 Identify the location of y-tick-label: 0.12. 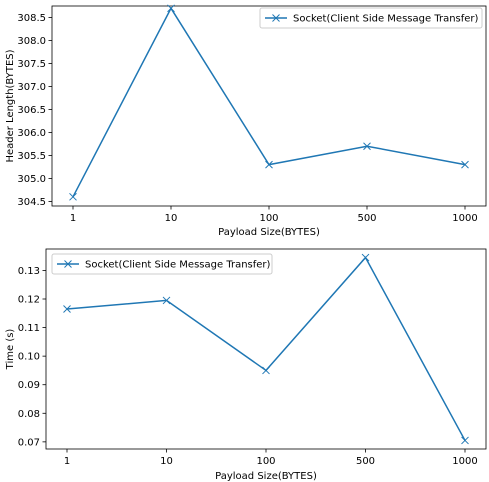
(29, 300).